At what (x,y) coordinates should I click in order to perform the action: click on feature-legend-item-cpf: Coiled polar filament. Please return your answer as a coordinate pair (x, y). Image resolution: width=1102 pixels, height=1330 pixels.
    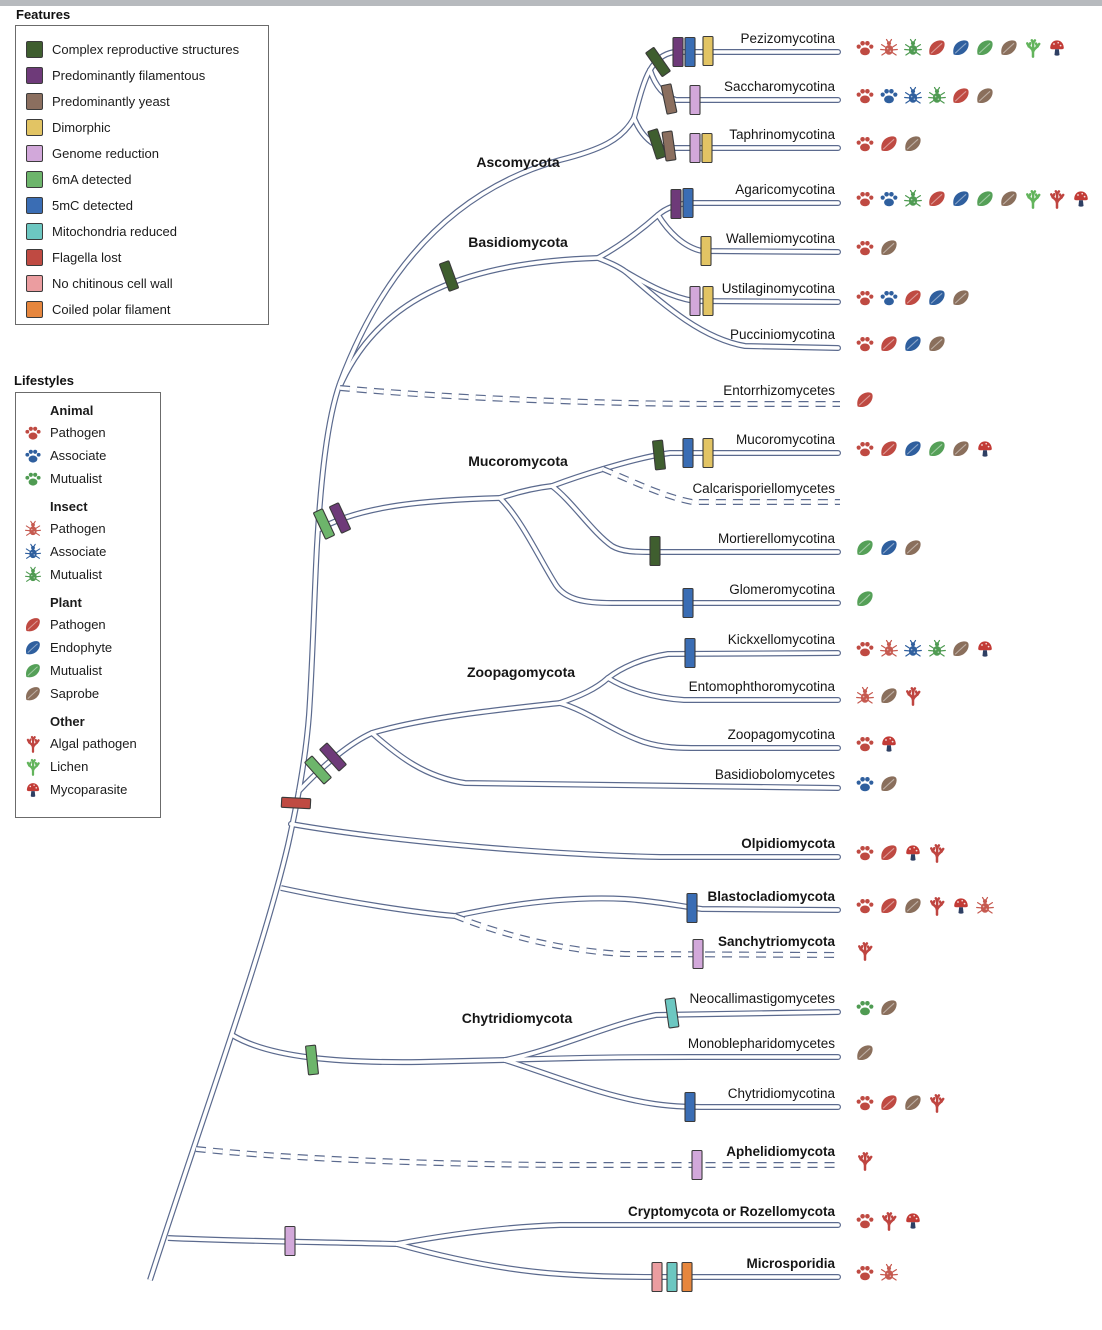
    Looking at the image, I should click on (143, 309).